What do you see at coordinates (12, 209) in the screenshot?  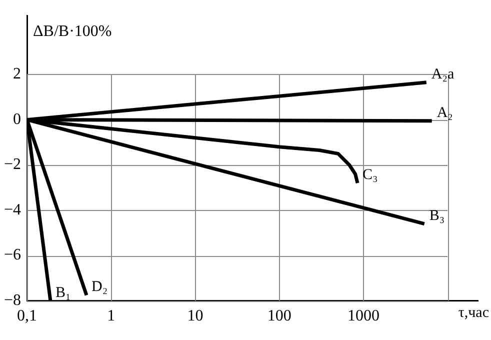 I see `y-tick-label: −4` at bounding box center [12, 209].